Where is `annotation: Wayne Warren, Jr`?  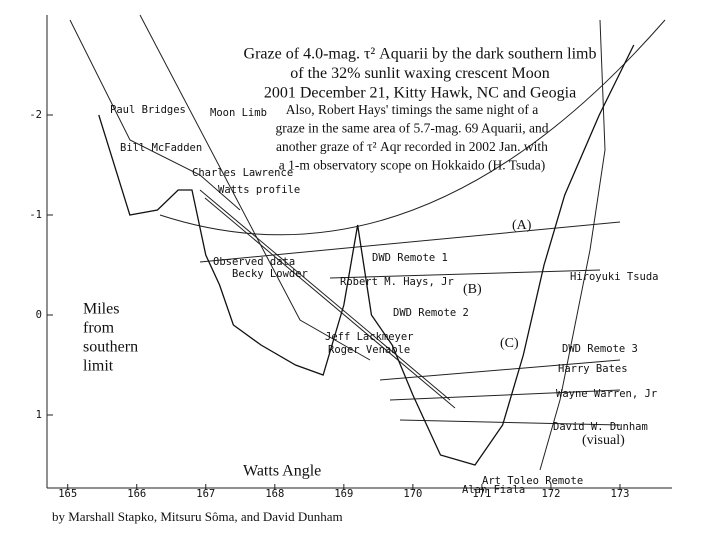 annotation: Wayne Warren, Jr is located at coordinates (606, 394).